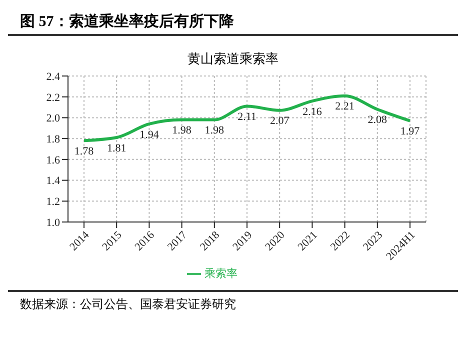 This screenshot has width=466, height=339. What do you see at coordinates (53, 181) in the screenshot?
I see `y-tick-label: 1.4` at bounding box center [53, 181].